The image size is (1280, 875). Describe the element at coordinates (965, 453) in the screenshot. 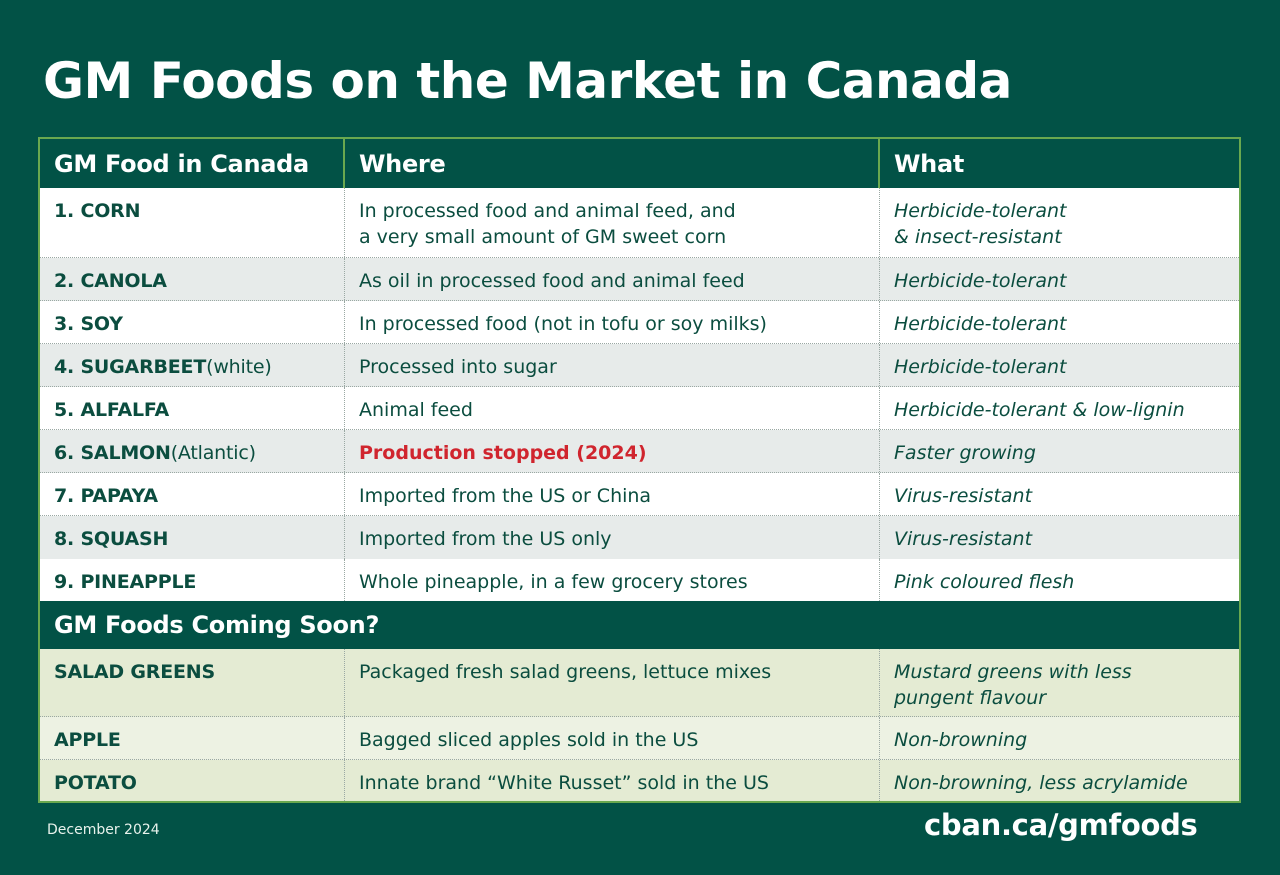

I see `food-what: Faster growing` at that location.